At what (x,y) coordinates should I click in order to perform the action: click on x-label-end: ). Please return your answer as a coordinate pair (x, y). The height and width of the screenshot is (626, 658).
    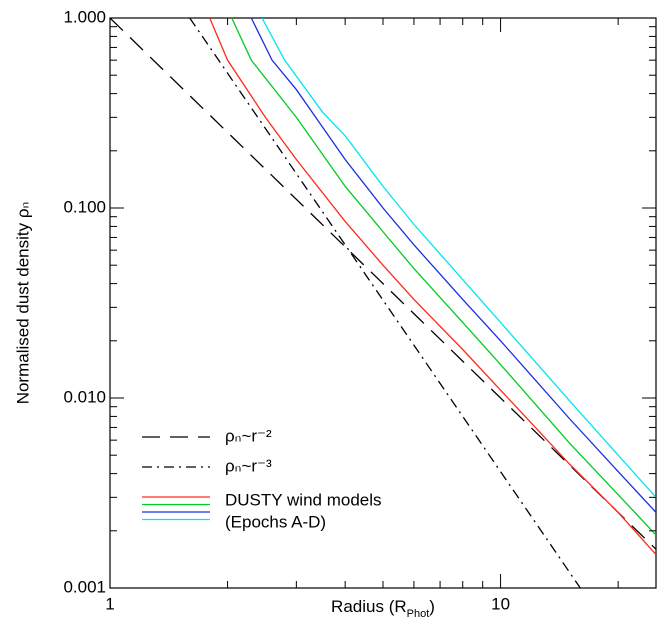
    Looking at the image, I should click on (432, 606).